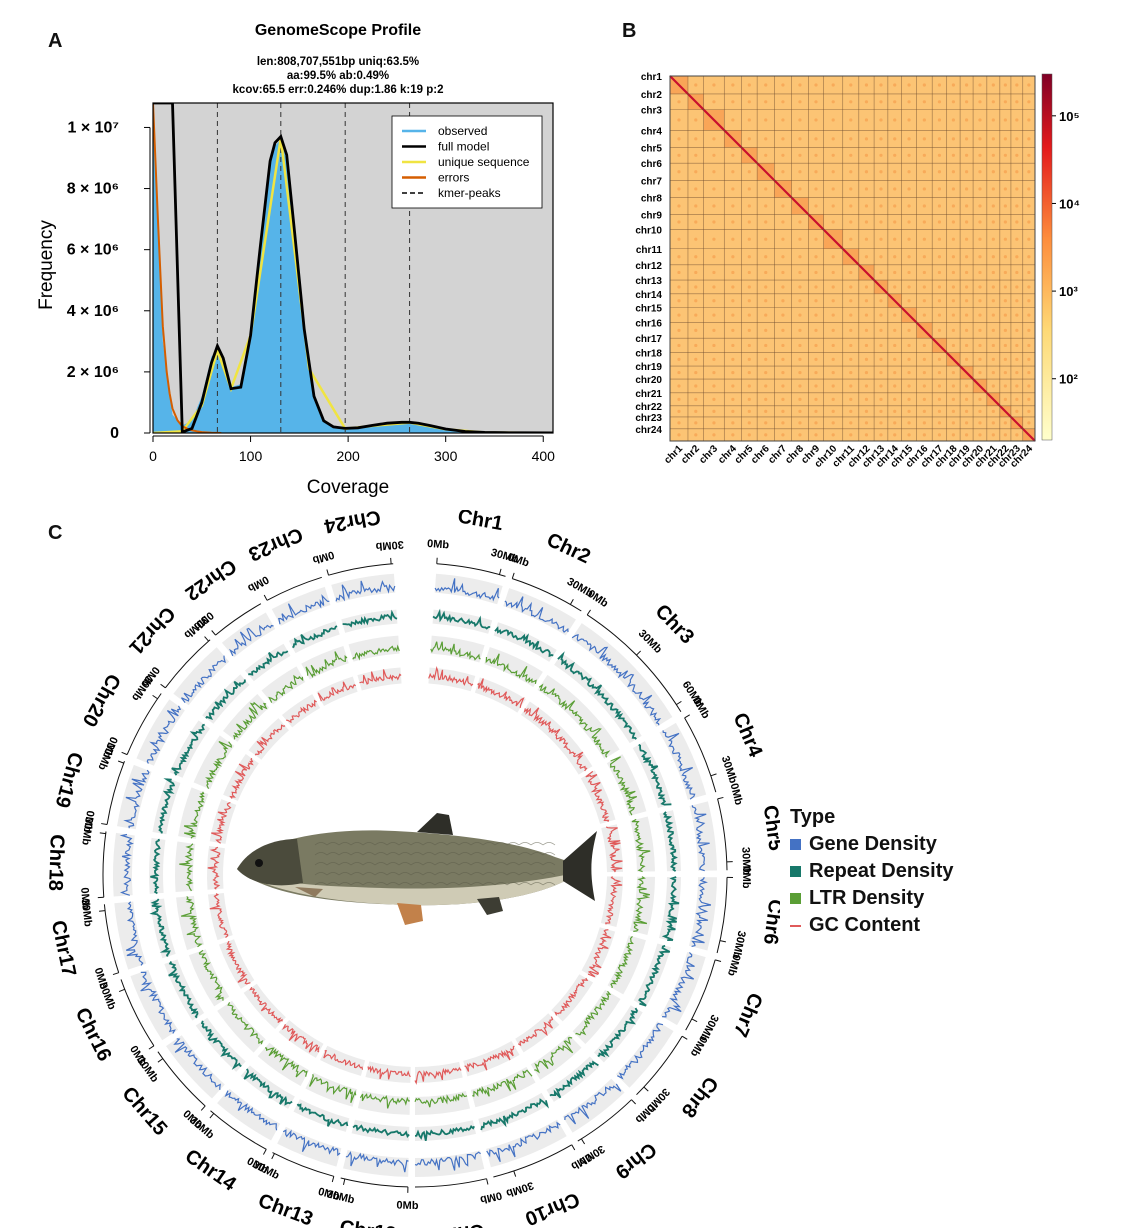 This screenshot has width=1128, height=1228. I want to click on y-tick-label: 1 × 10⁷, so click(93, 127).